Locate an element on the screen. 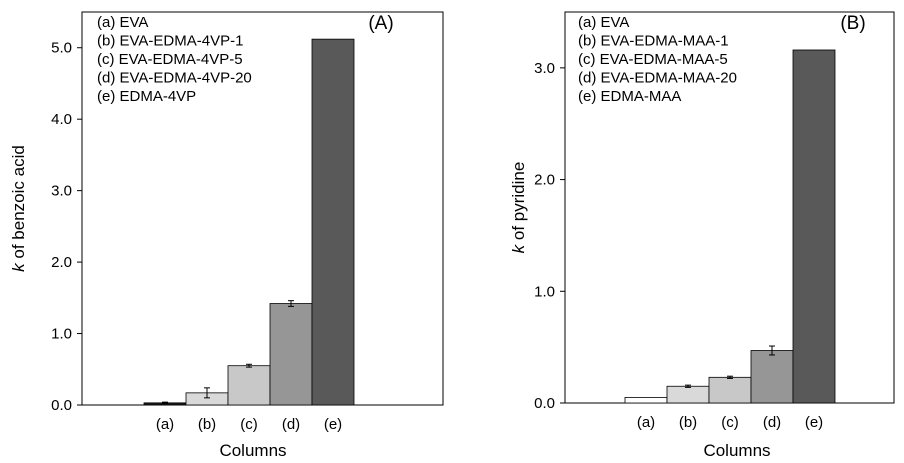  legend-entry: (b) EVA-EDMA-4VP-1 is located at coordinates (170, 41).